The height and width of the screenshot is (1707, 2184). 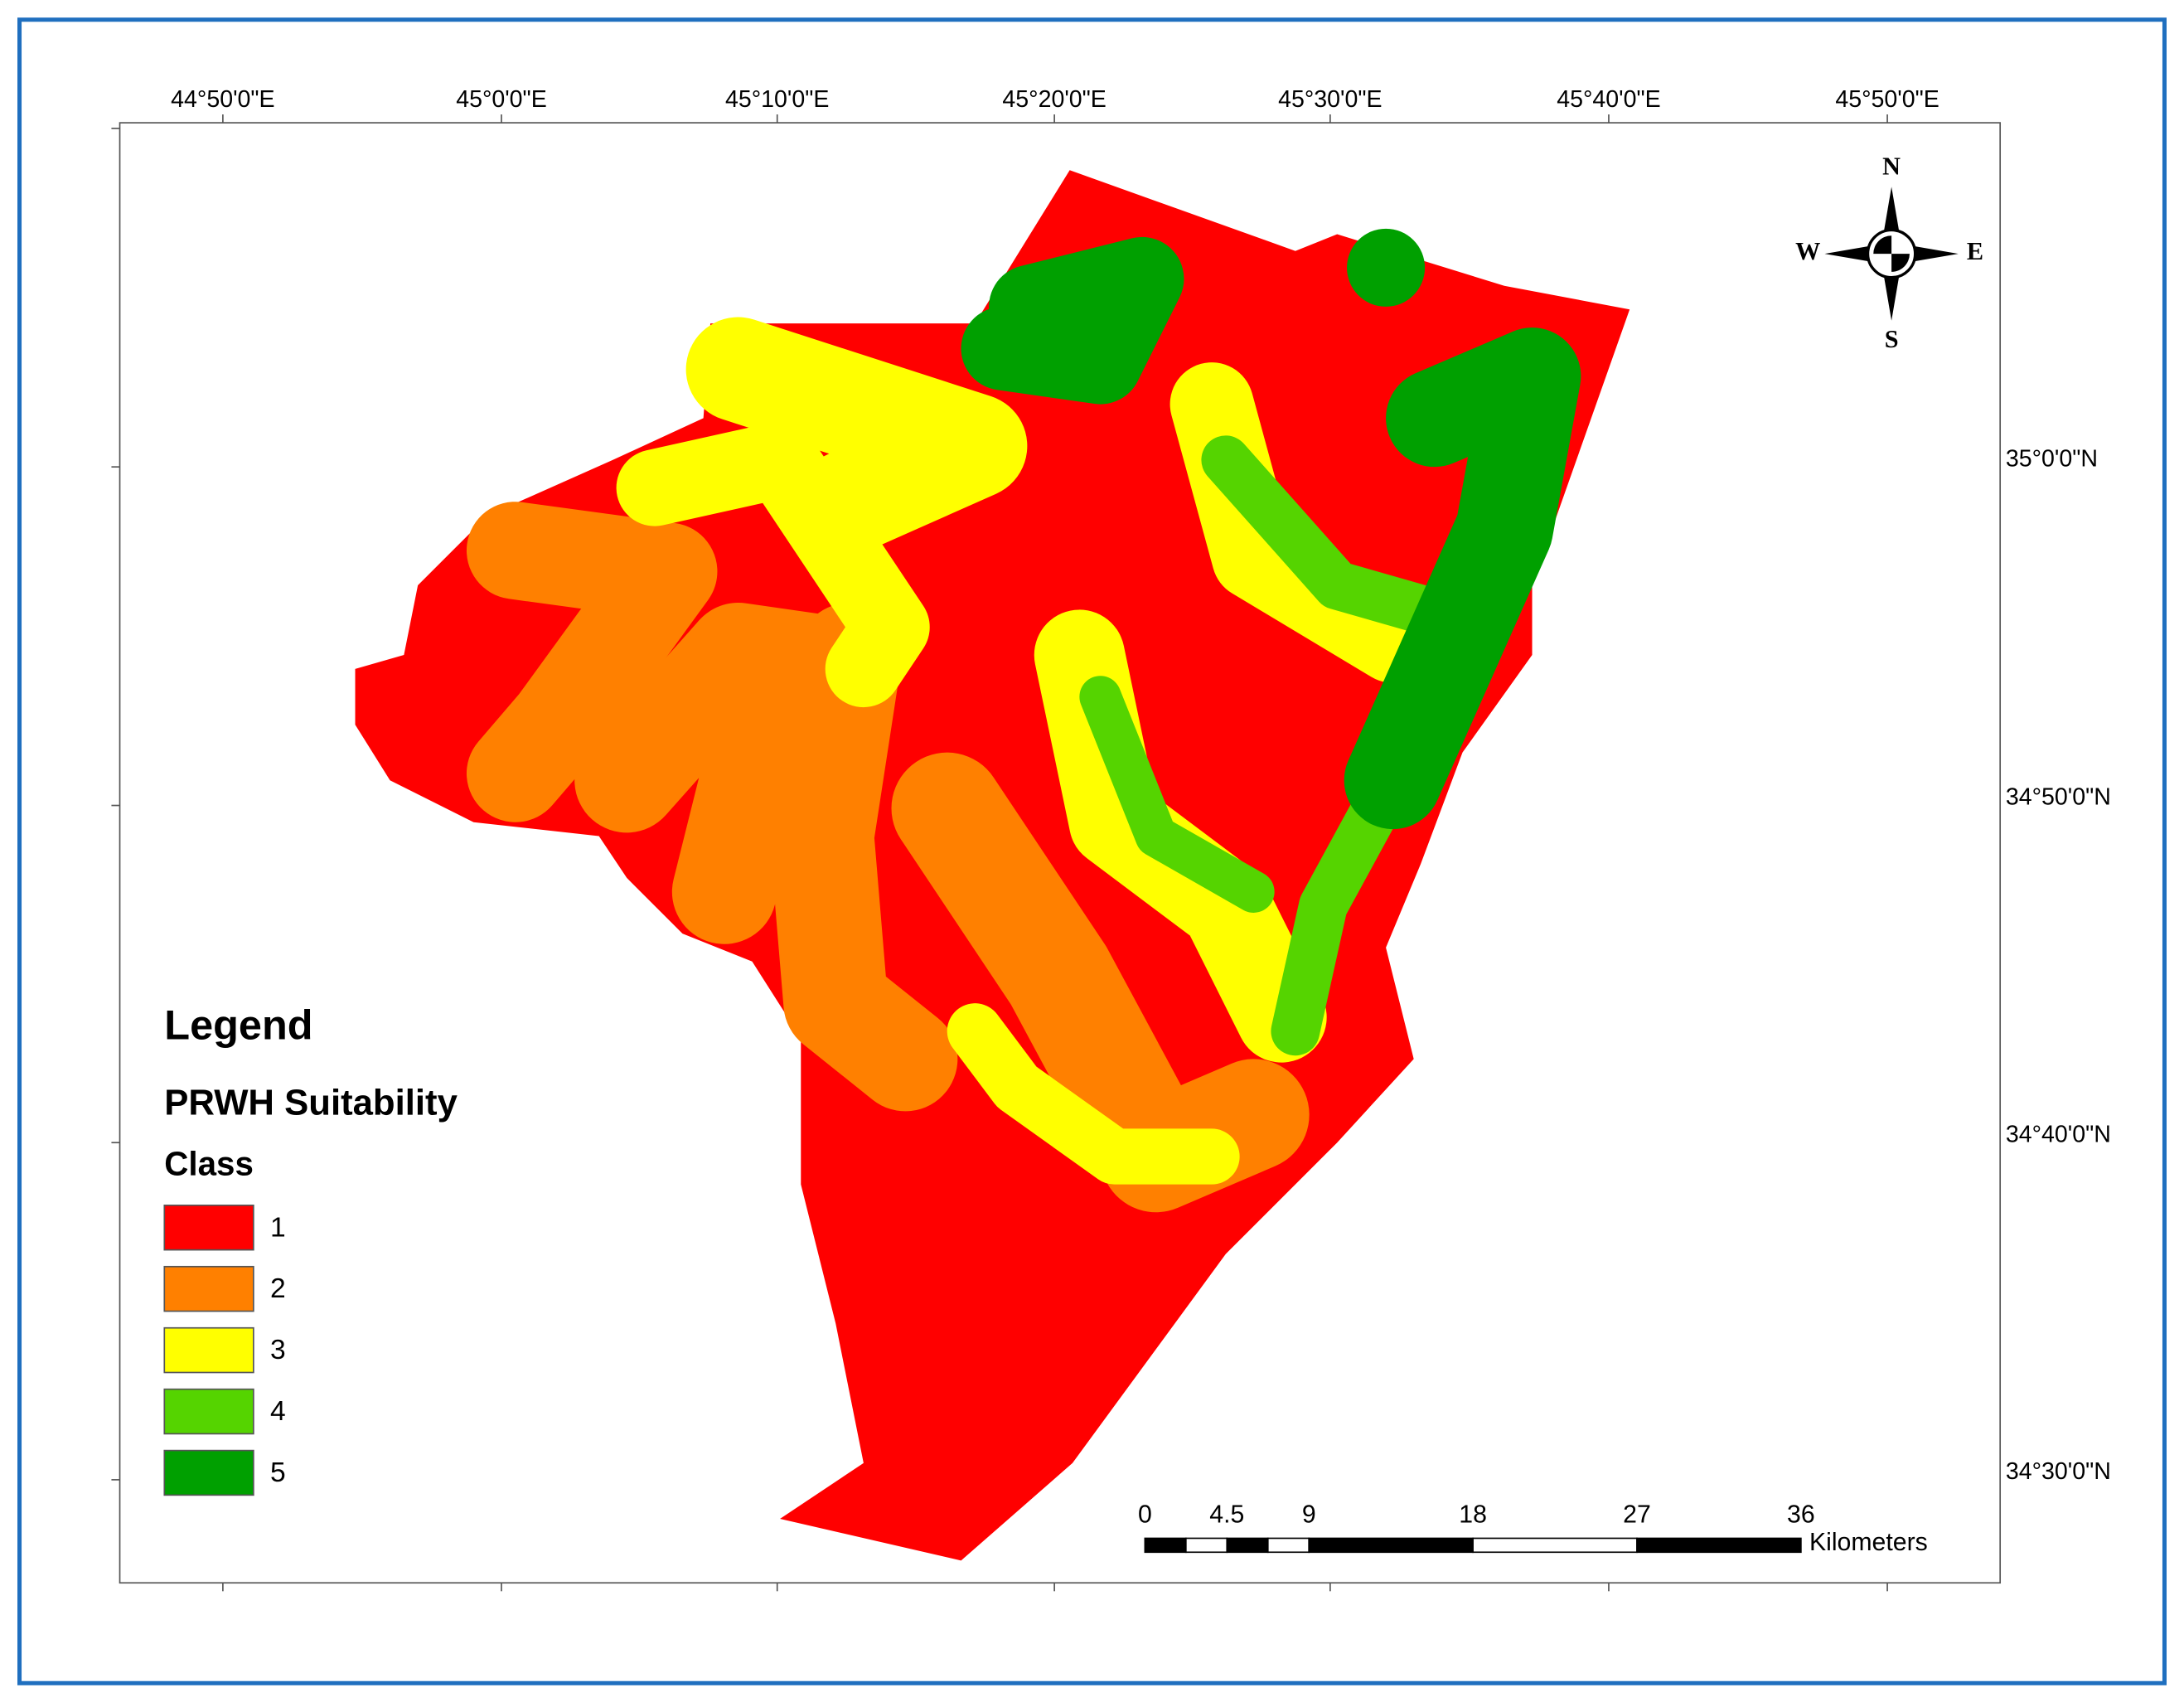 What do you see at coordinates (1891, 167) in the screenshot?
I see `compass-north: N` at bounding box center [1891, 167].